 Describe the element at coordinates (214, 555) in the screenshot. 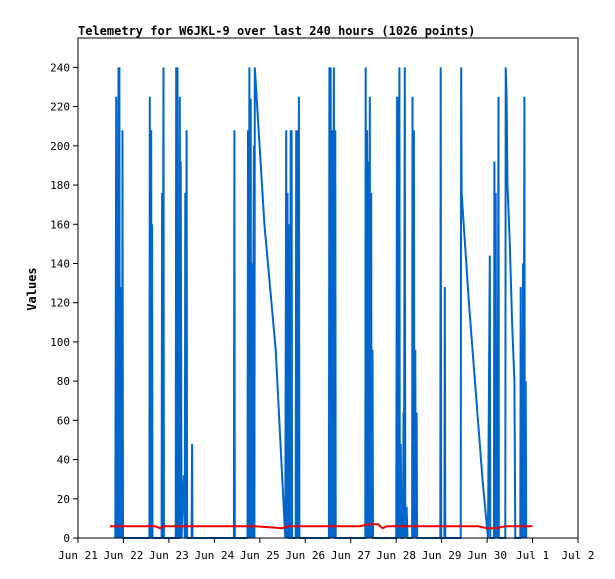

I see `x-tick-label: Jun 24` at that location.